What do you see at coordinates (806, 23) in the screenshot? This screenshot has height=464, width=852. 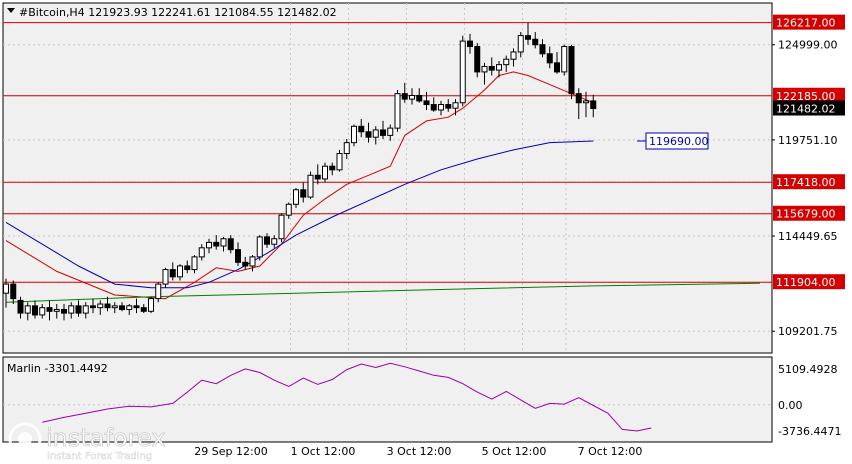 I see `level-price-label: 126217.00` at bounding box center [806, 23].